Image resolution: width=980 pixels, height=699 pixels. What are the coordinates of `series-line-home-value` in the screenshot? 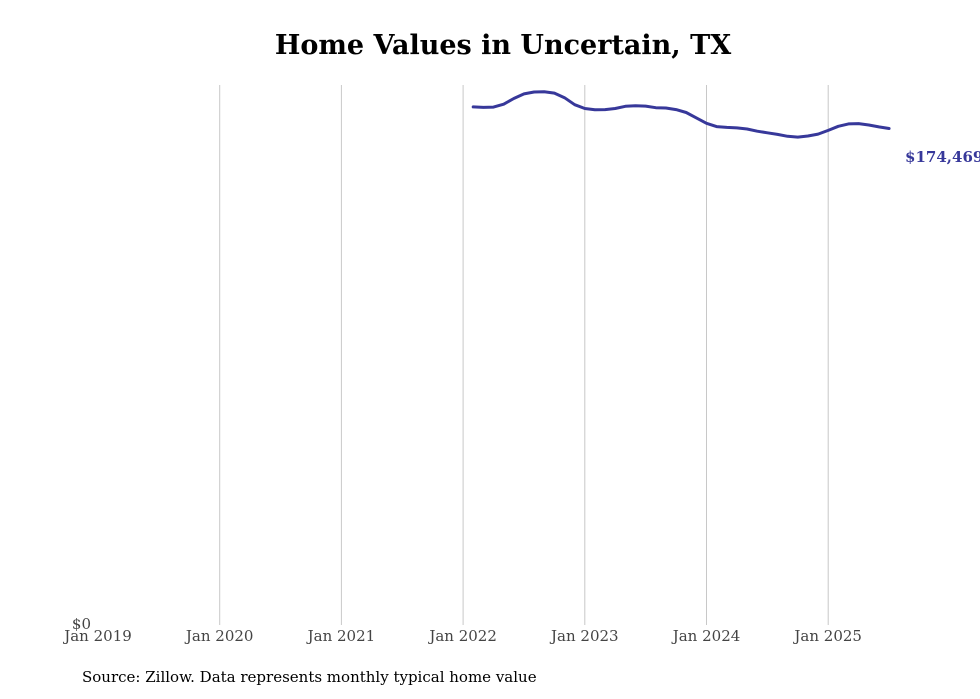 It's located at (681, 114).